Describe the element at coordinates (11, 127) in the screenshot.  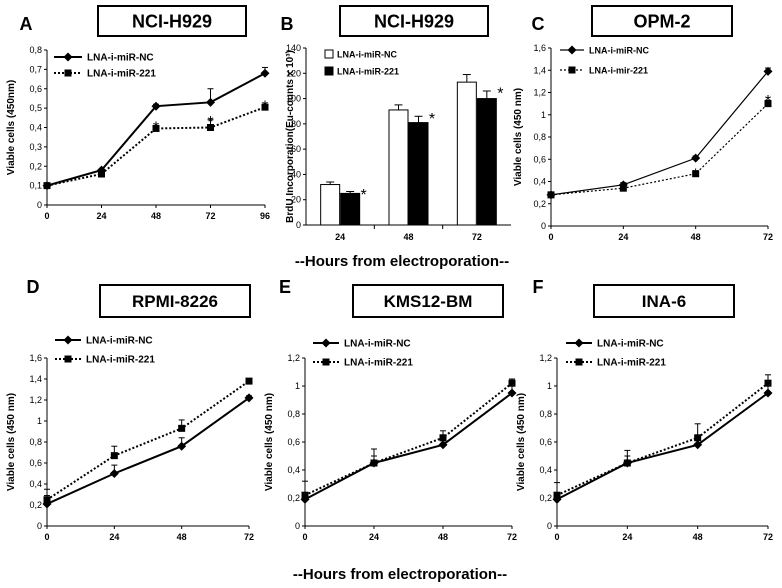
I see `y-axis-label: Viable cells (450nm)` at that location.